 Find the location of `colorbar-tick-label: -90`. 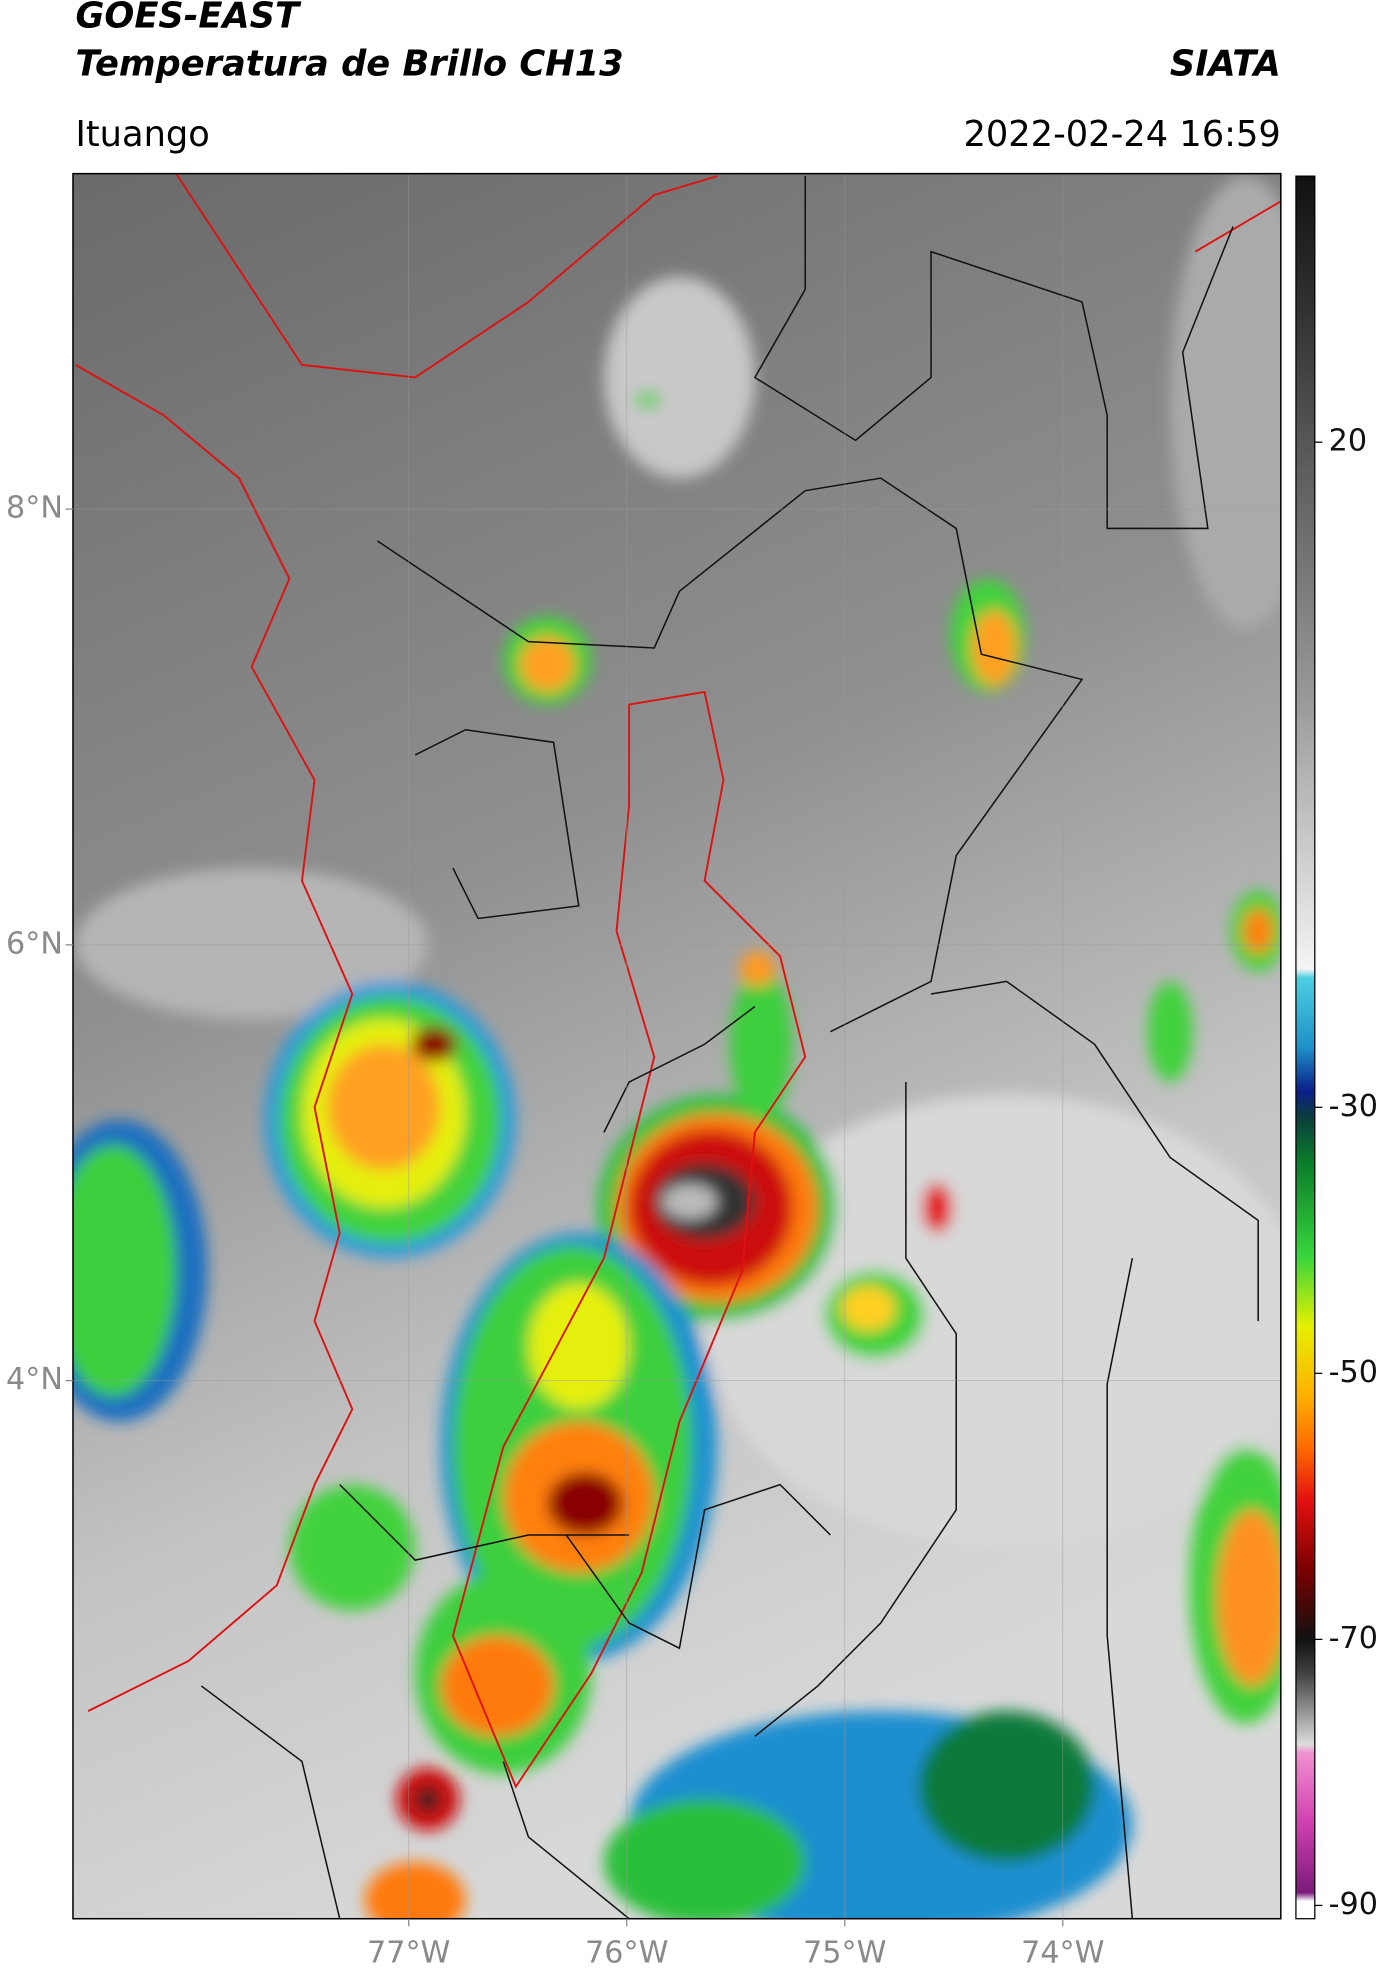

colorbar-tick-label: -90 is located at coordinates (1353, 1904).